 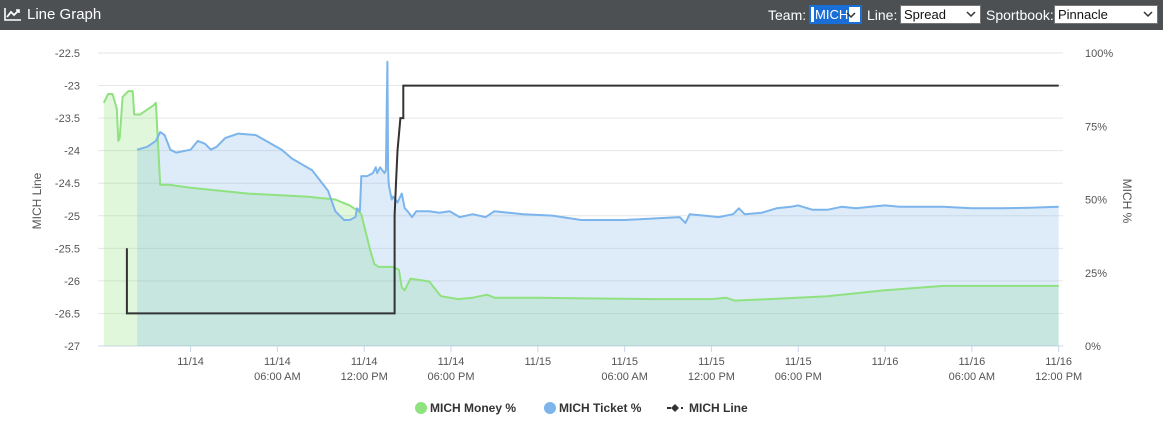 What do you see at coordinates (1020, 15) in the screenshot?
I see `sportbook-label: Sportbook:` at bounding box center [1020, 15].